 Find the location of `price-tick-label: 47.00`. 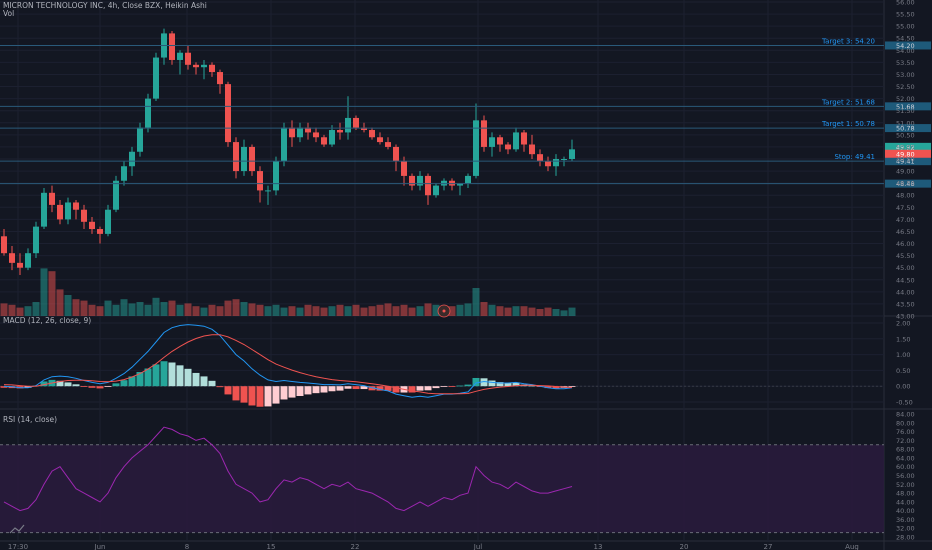

price-tick-label: 47.00 is located at coordinates (905, 220).